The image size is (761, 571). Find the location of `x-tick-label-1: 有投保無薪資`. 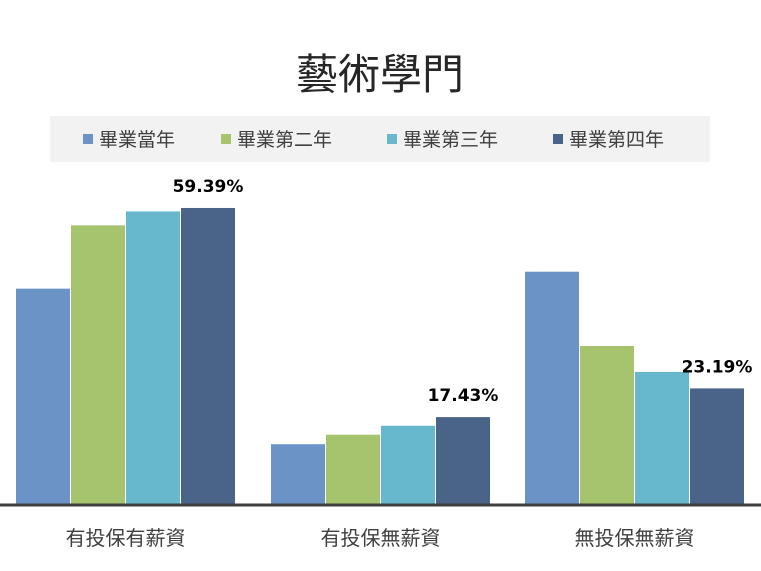

x-tick-label-1: 有投保無薪資 is located at coordinates (381, 538).